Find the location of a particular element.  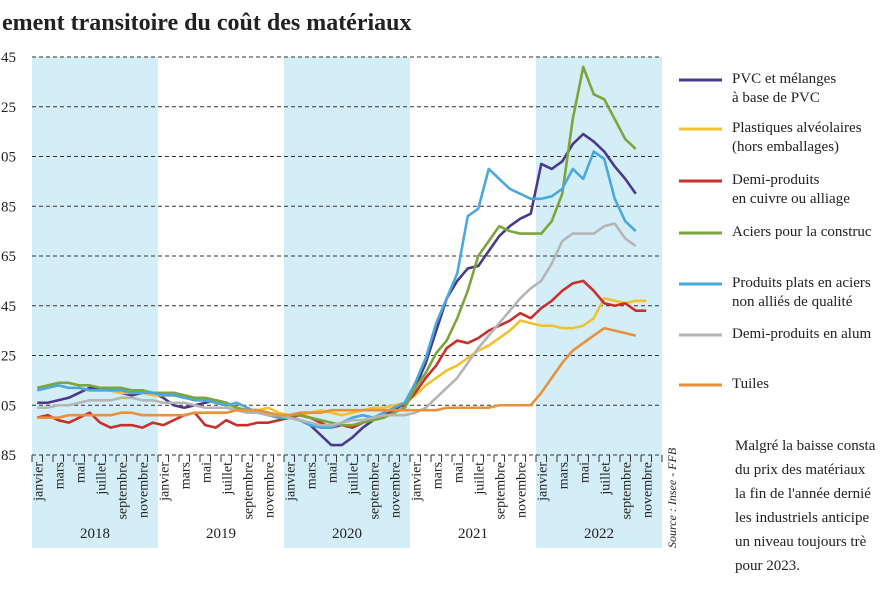

note-line: la fin de l'année dernié is located at coordinates (803, 494).